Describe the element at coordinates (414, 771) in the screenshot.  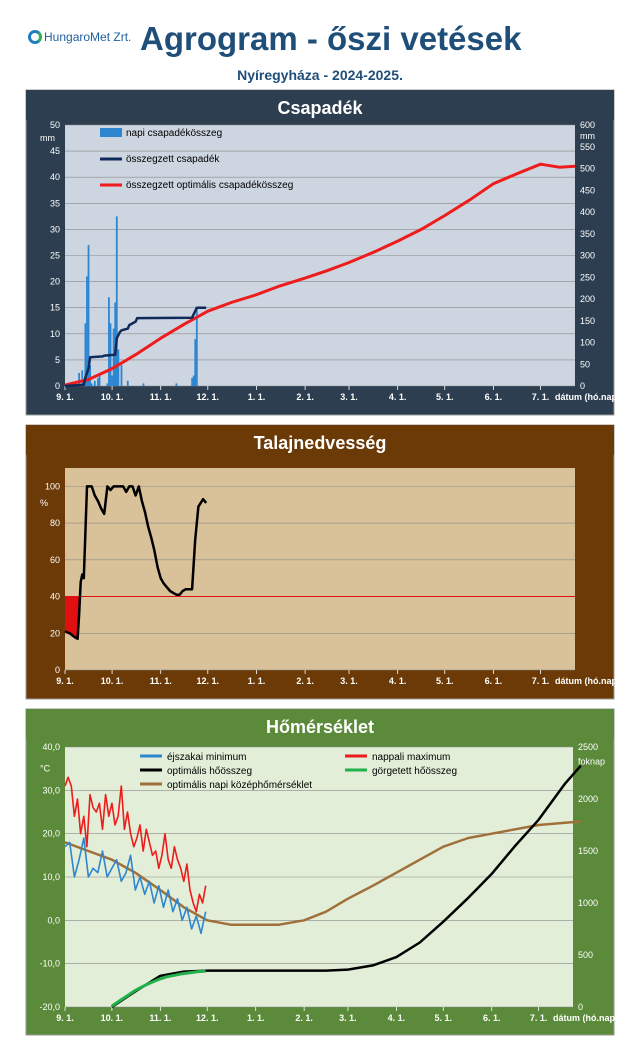
I see `legend-label: görgetett hőösszeg` at that location.